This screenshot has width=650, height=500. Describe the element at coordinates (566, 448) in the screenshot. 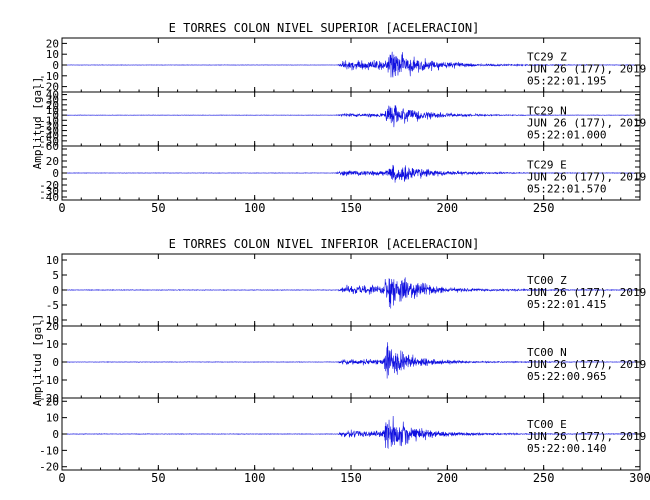

I see `time-label: 05:22:00.140` at that location.